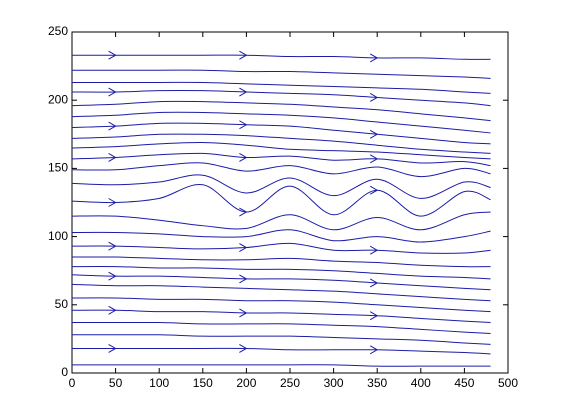  Describe the element at coordinates (62, 304) in the screenshot. I see `y-tick-label: 50` at that location.